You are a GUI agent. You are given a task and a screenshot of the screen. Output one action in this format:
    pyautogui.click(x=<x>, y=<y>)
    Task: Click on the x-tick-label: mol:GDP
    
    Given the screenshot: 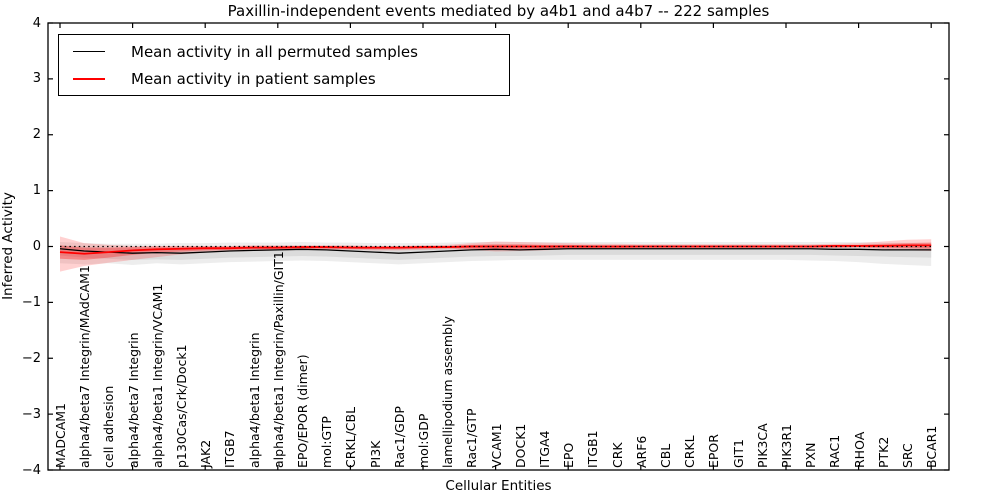 What is the action you would take?
    pyautogui.click(x=423, y=440)
    